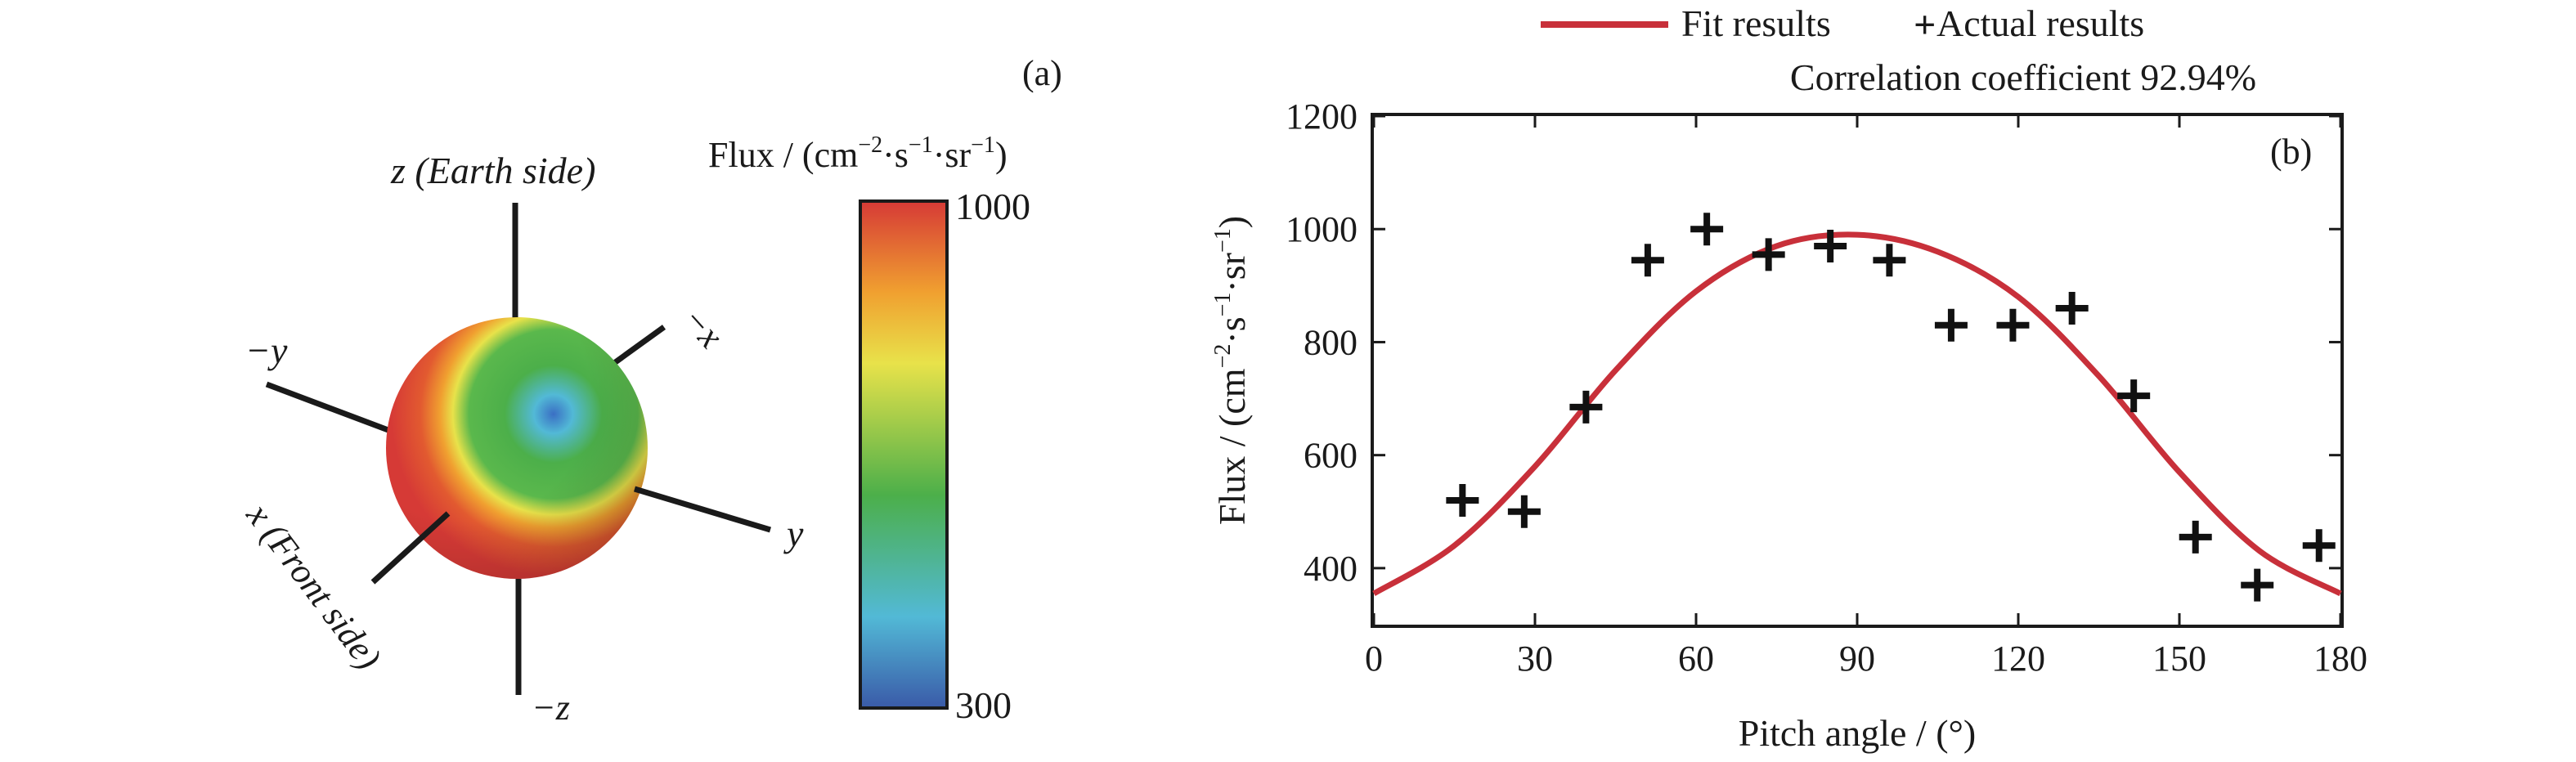  Describe the element at coordinates (858, 153) in the screenshot. I see `colorbar-title: Flux / (cm−2·s−1·sr−1)` at that location.